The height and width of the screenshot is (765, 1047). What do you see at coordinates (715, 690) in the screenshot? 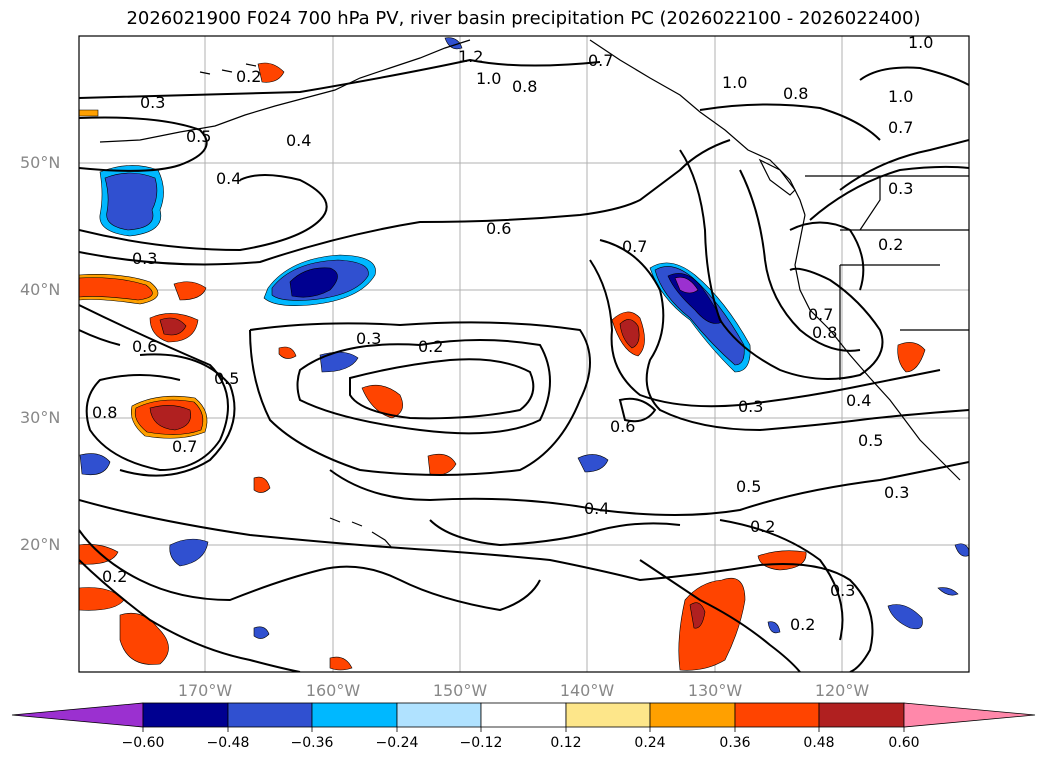
I see `lon-label: 130°W` at bounding box center [715, 690].